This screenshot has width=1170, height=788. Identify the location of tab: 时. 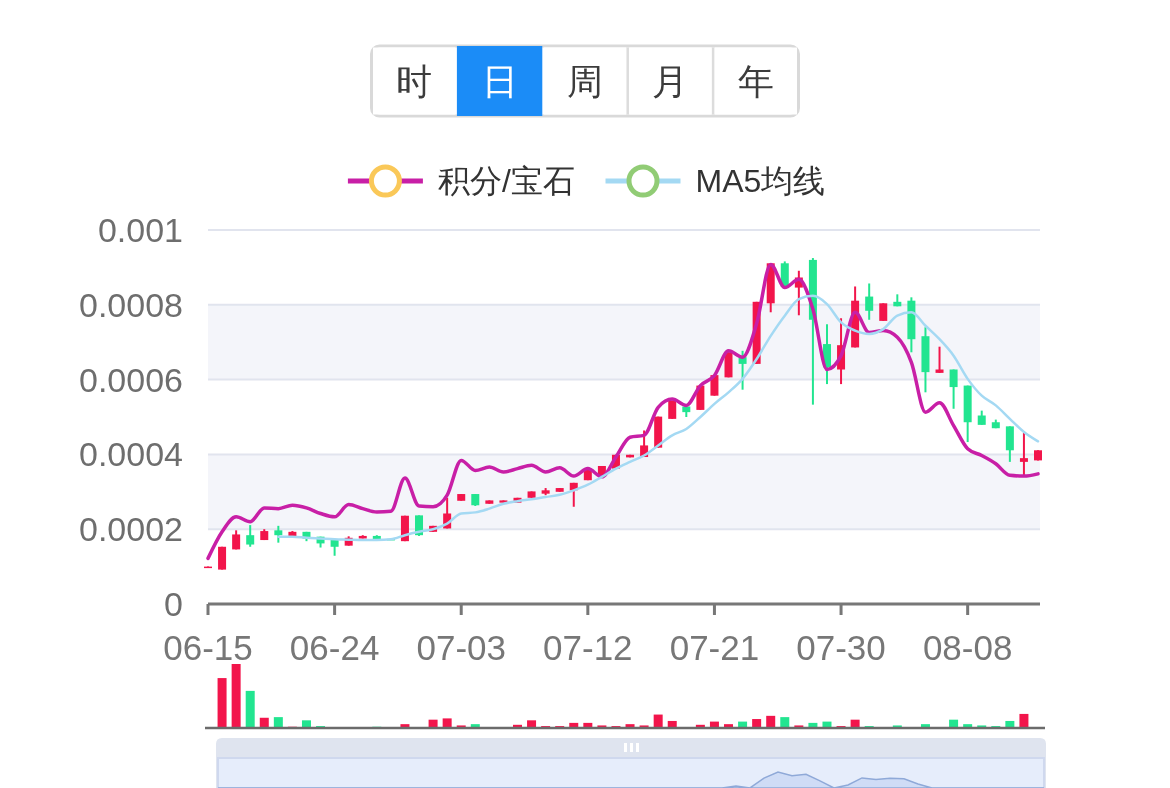
(414, 81).